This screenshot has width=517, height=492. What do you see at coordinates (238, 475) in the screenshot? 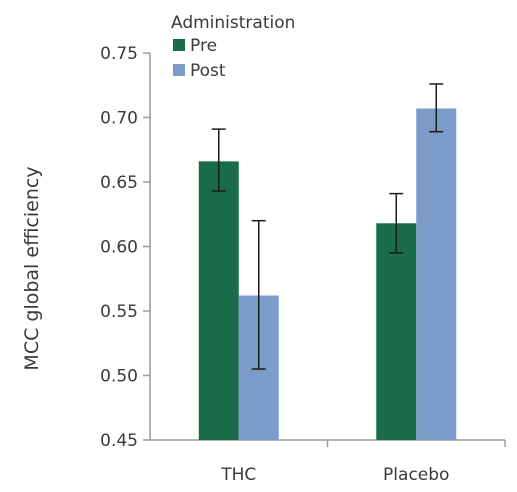
I see `x-category-label: THC` at bounding box center [238, 475].